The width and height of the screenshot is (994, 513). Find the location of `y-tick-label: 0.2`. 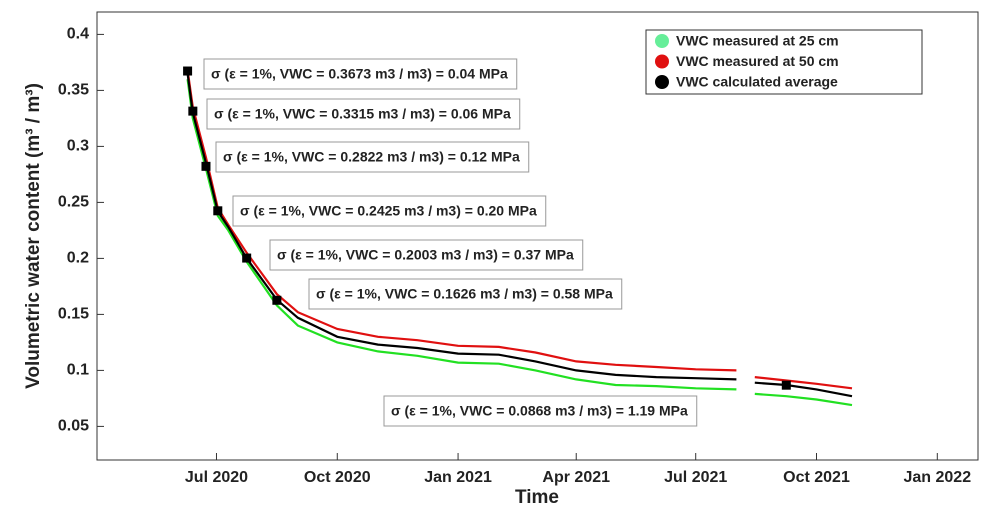

y-tick-label: 0.2 is located at coordinates (78, 258).